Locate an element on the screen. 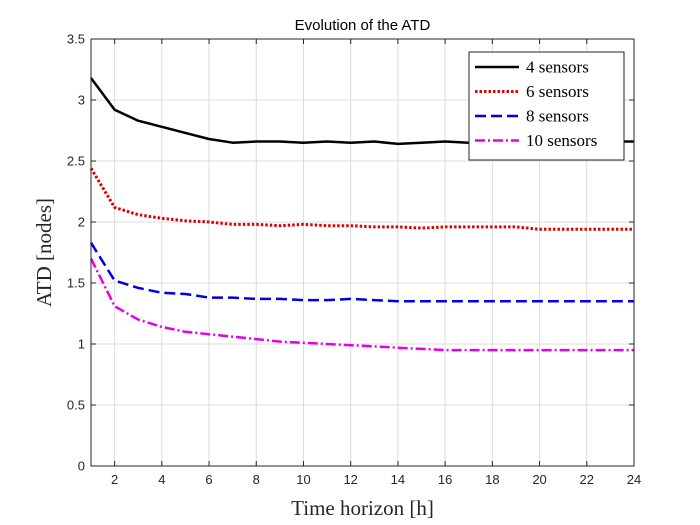 The width and height of the screenshot is (700, 525). y-tick-label: 1.5 is located at coordinates (76, 283).